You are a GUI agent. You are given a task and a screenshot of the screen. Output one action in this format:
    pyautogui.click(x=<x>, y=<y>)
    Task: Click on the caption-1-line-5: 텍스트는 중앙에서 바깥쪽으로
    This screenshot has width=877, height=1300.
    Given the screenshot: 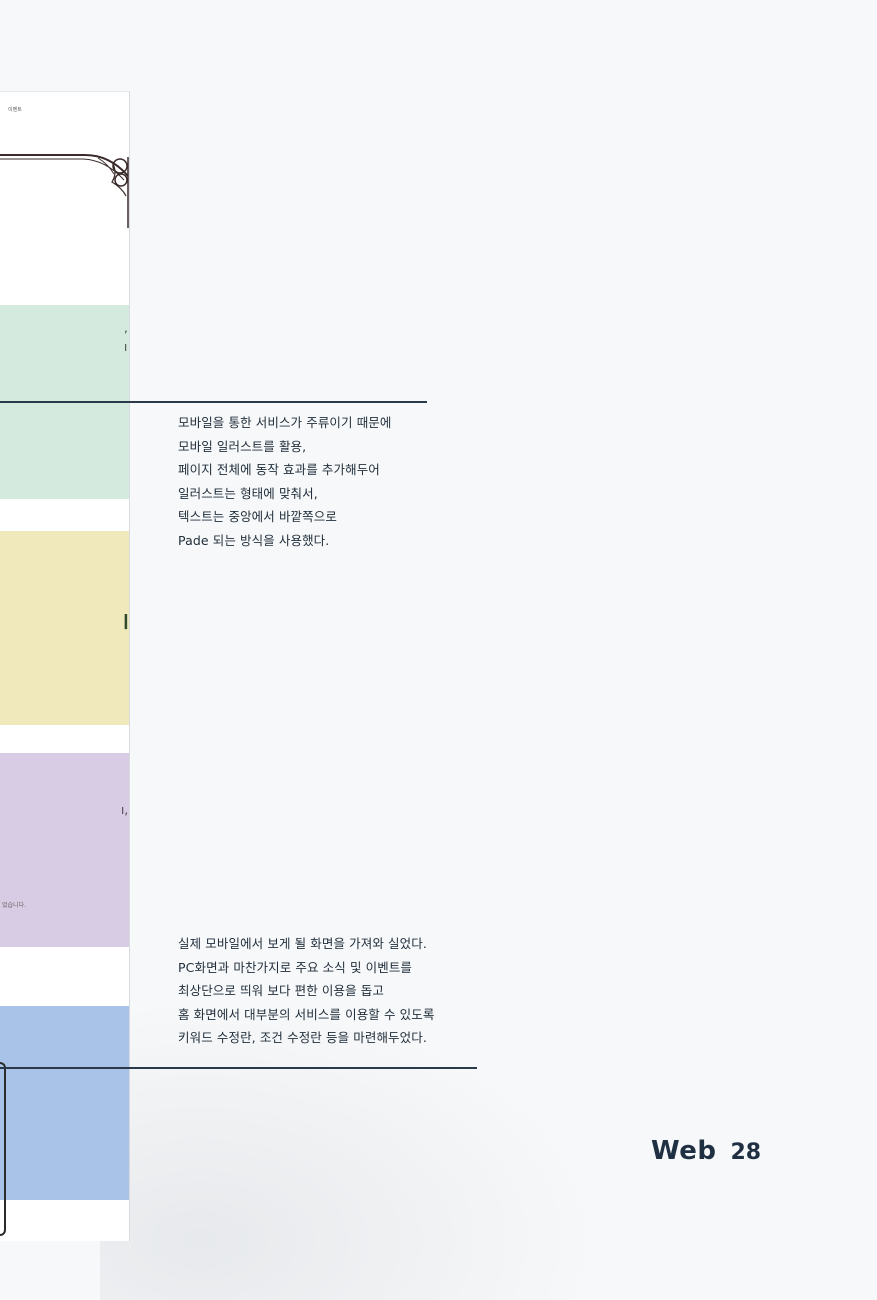 What is the action you would take?
    pyautogui.click(x=257, y=516)
    